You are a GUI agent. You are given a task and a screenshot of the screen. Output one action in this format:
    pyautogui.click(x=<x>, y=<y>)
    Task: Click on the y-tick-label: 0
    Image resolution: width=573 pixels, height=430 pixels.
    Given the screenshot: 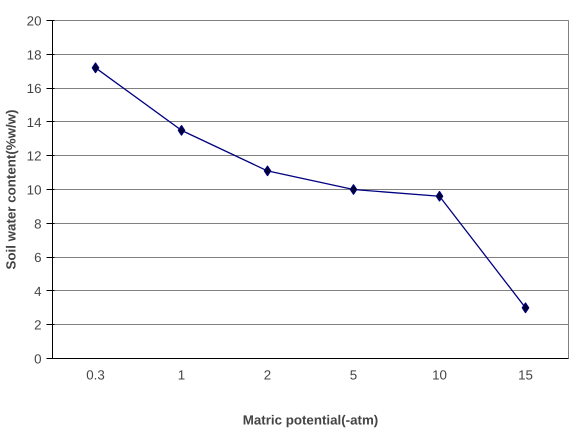 What is the action you would take?
    pyautogui.click(x=38, y=359)
    